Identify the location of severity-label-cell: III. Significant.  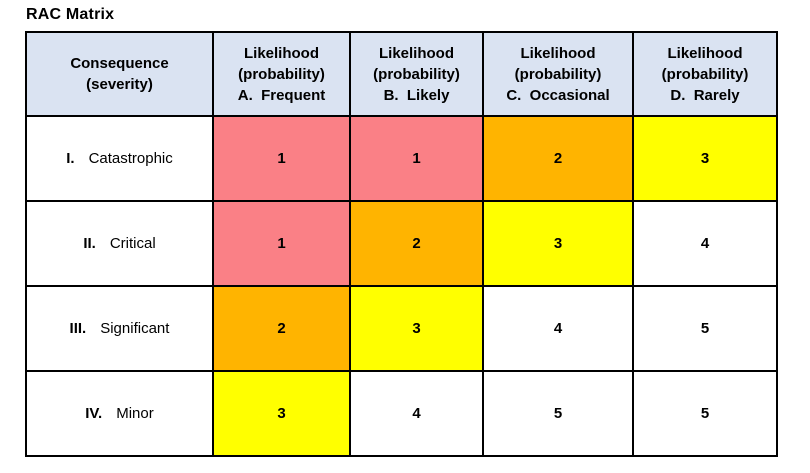
(119, 328).